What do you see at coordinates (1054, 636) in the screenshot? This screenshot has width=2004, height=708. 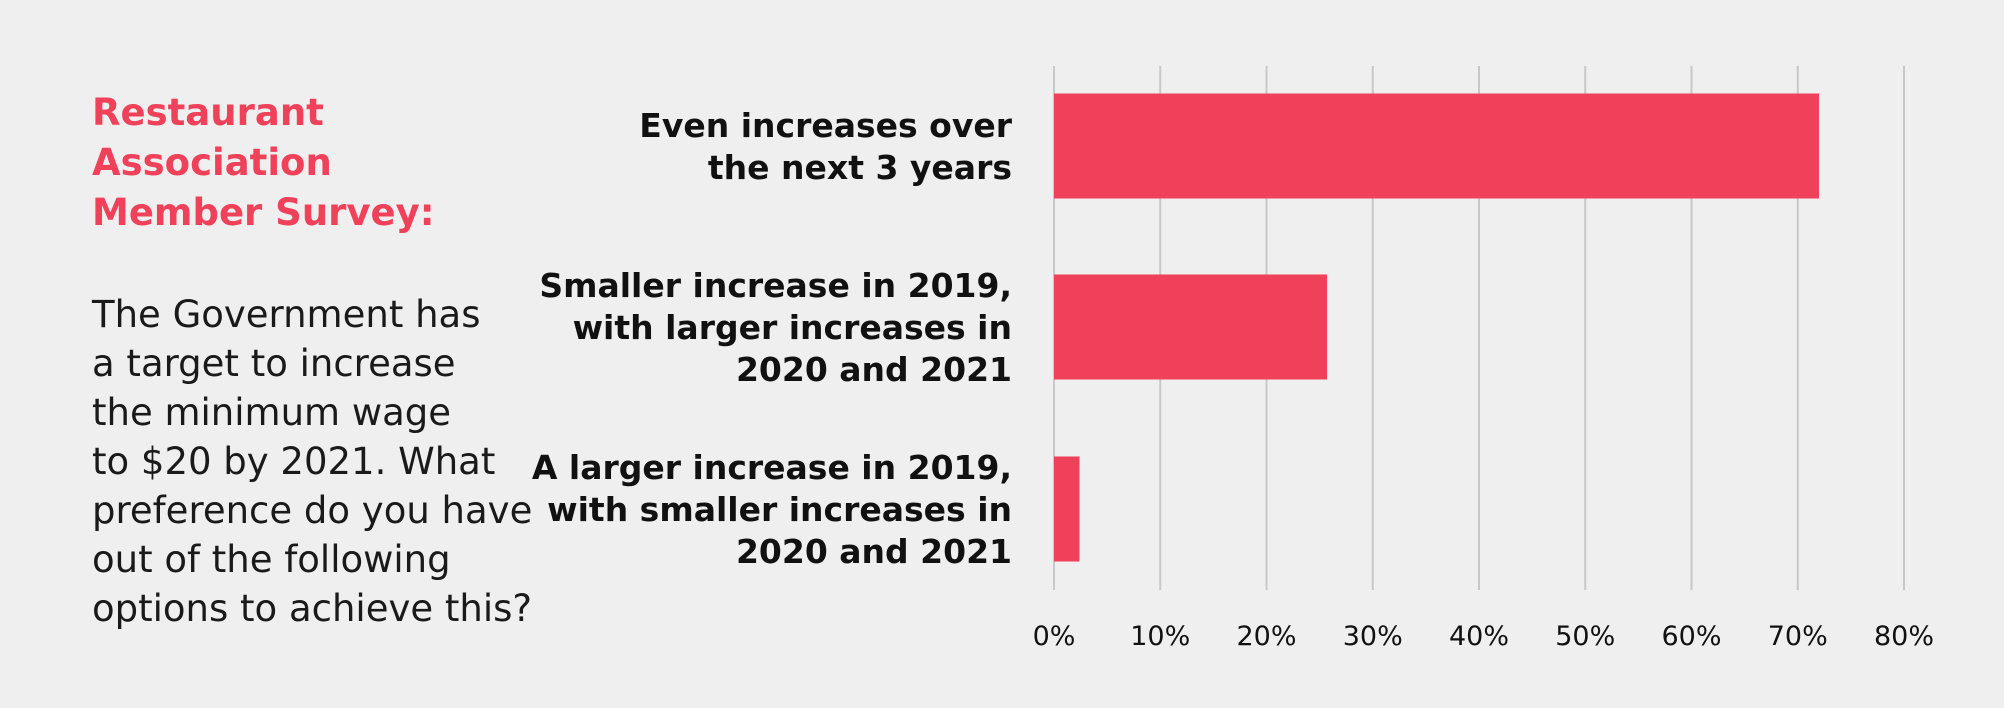 I see `x-tick-label: 0%` at bounding box center [1054, 636].